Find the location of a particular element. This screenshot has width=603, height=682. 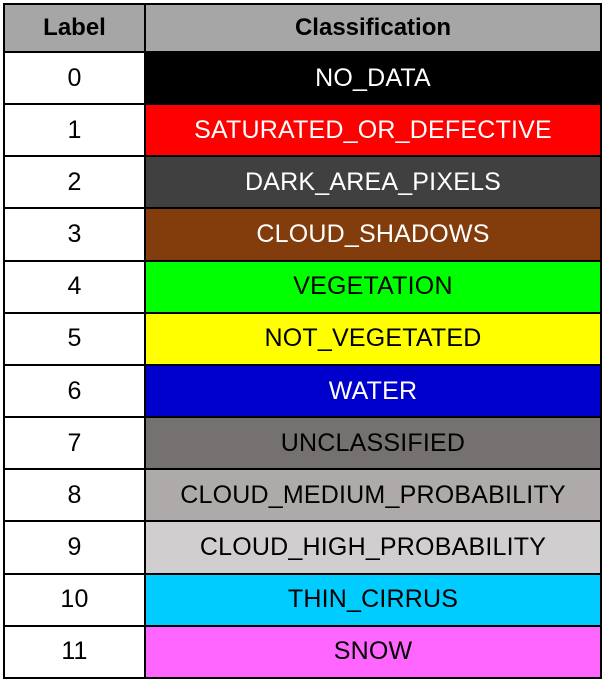

classification-cell: DARK_AREA_PIXELS is located at coordinates (373, 182).